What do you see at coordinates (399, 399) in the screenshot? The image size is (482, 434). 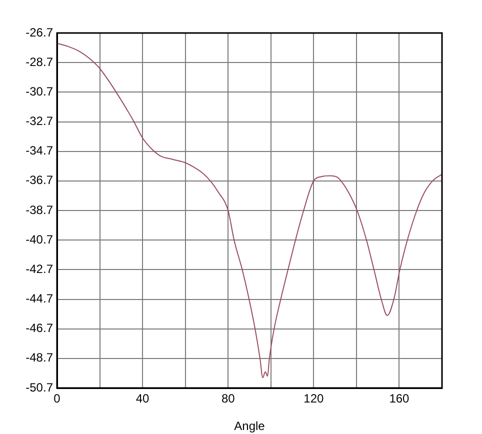 I see `x-tick-label: 160` at bounding box center [399, 399].